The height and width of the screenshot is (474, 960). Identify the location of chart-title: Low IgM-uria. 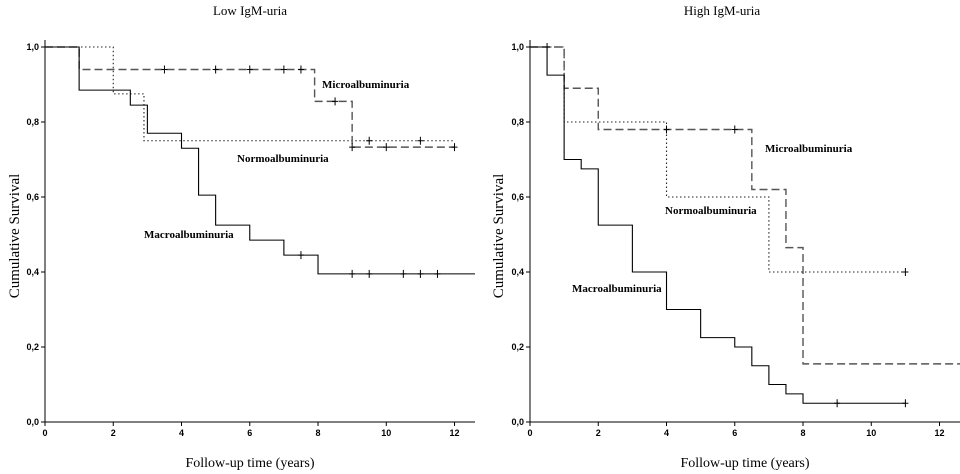
(250, 10).